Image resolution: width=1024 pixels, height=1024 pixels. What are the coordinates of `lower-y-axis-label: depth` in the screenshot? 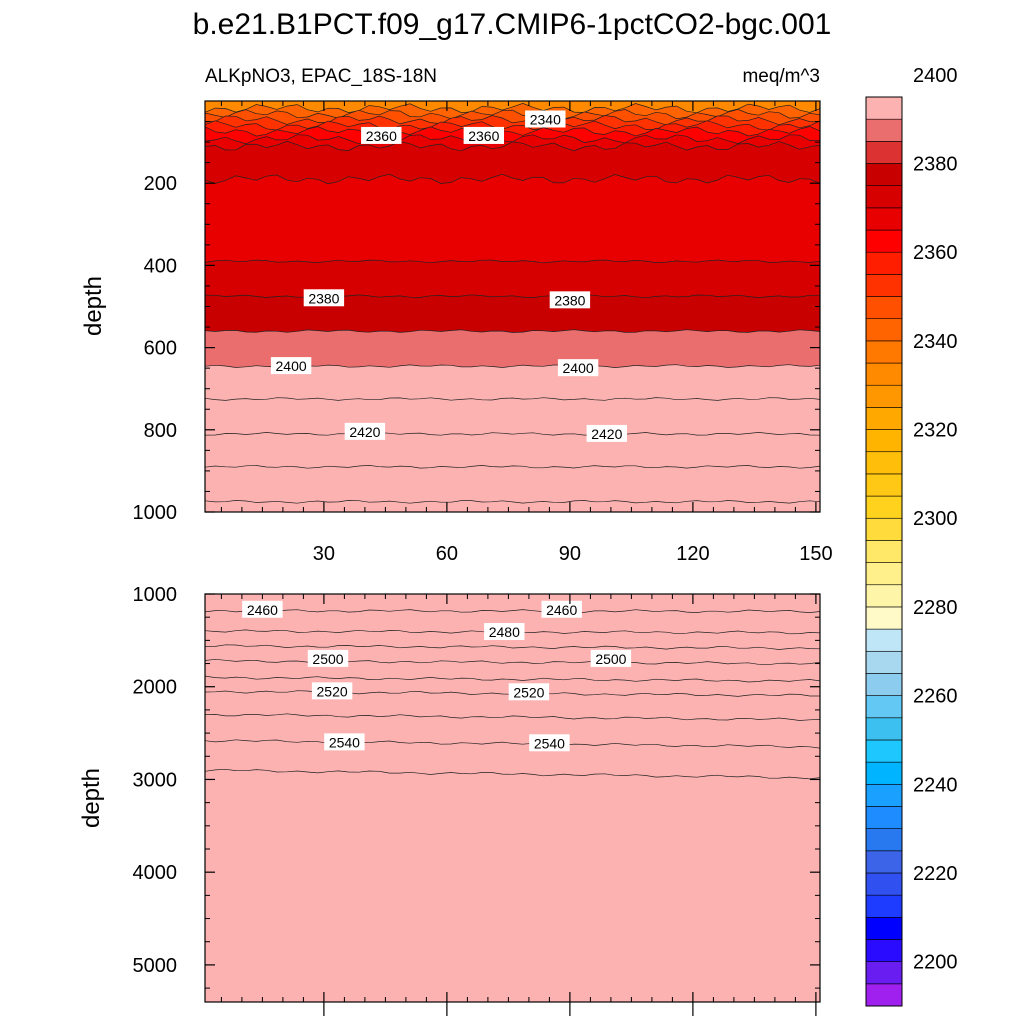 It's located at (91, 798).